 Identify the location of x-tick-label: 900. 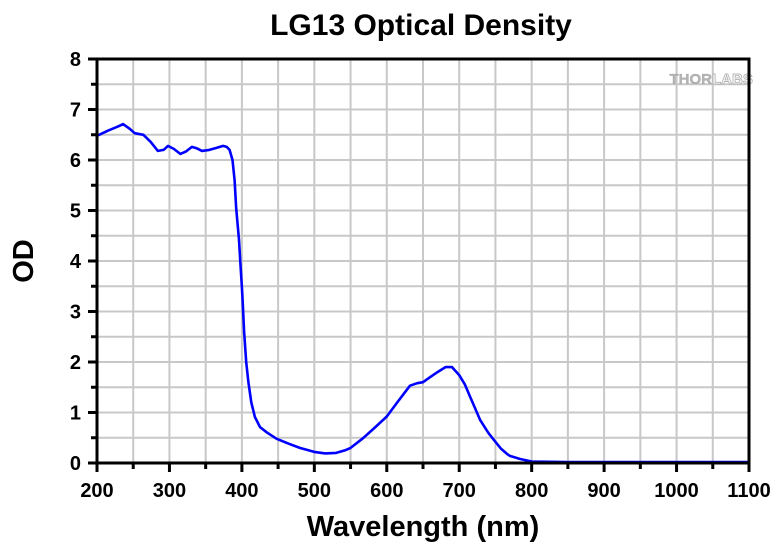
(603, 491).